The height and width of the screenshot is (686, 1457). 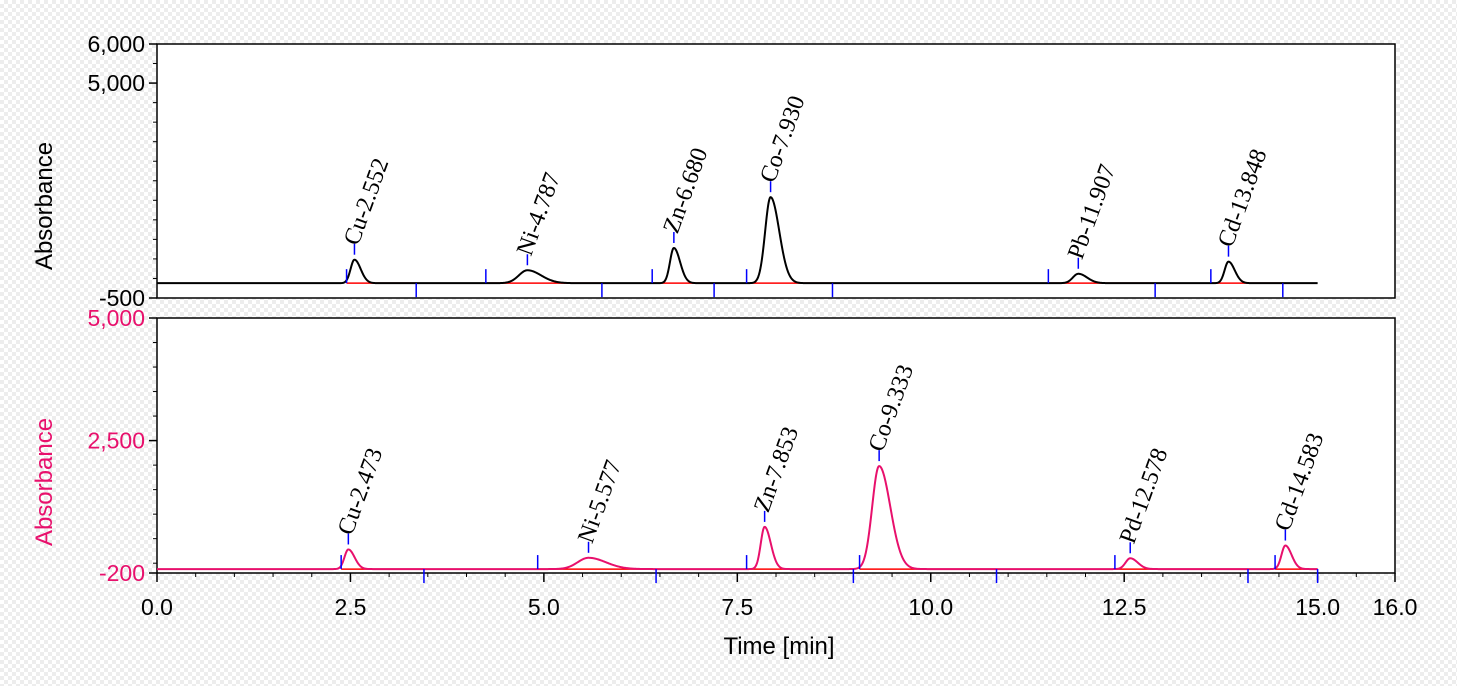 What do you see at coordinates (116, 44) in the screenshot?
I see `y-tick-label: 6,000` at bounding box center [116, 44].